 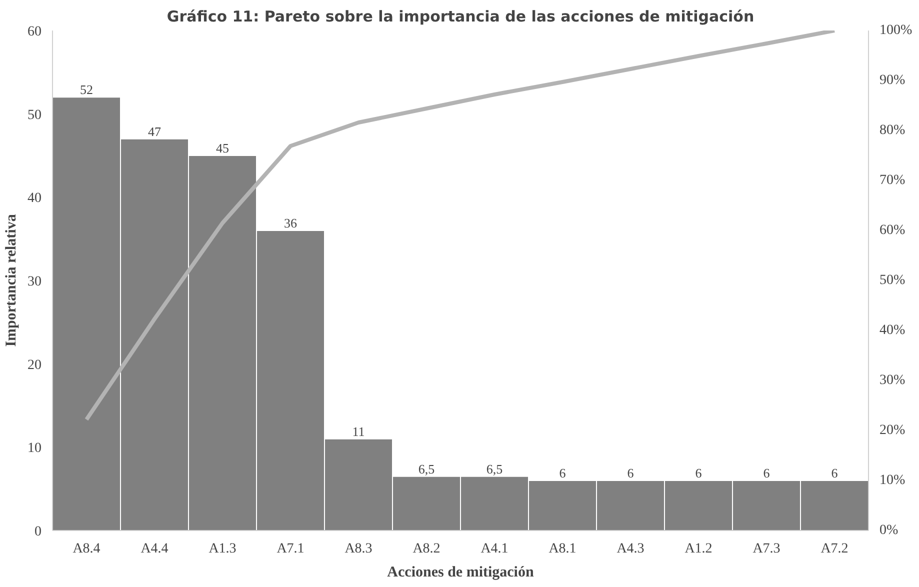 I want to click on data-label: 47, so click(x=155, y=131).